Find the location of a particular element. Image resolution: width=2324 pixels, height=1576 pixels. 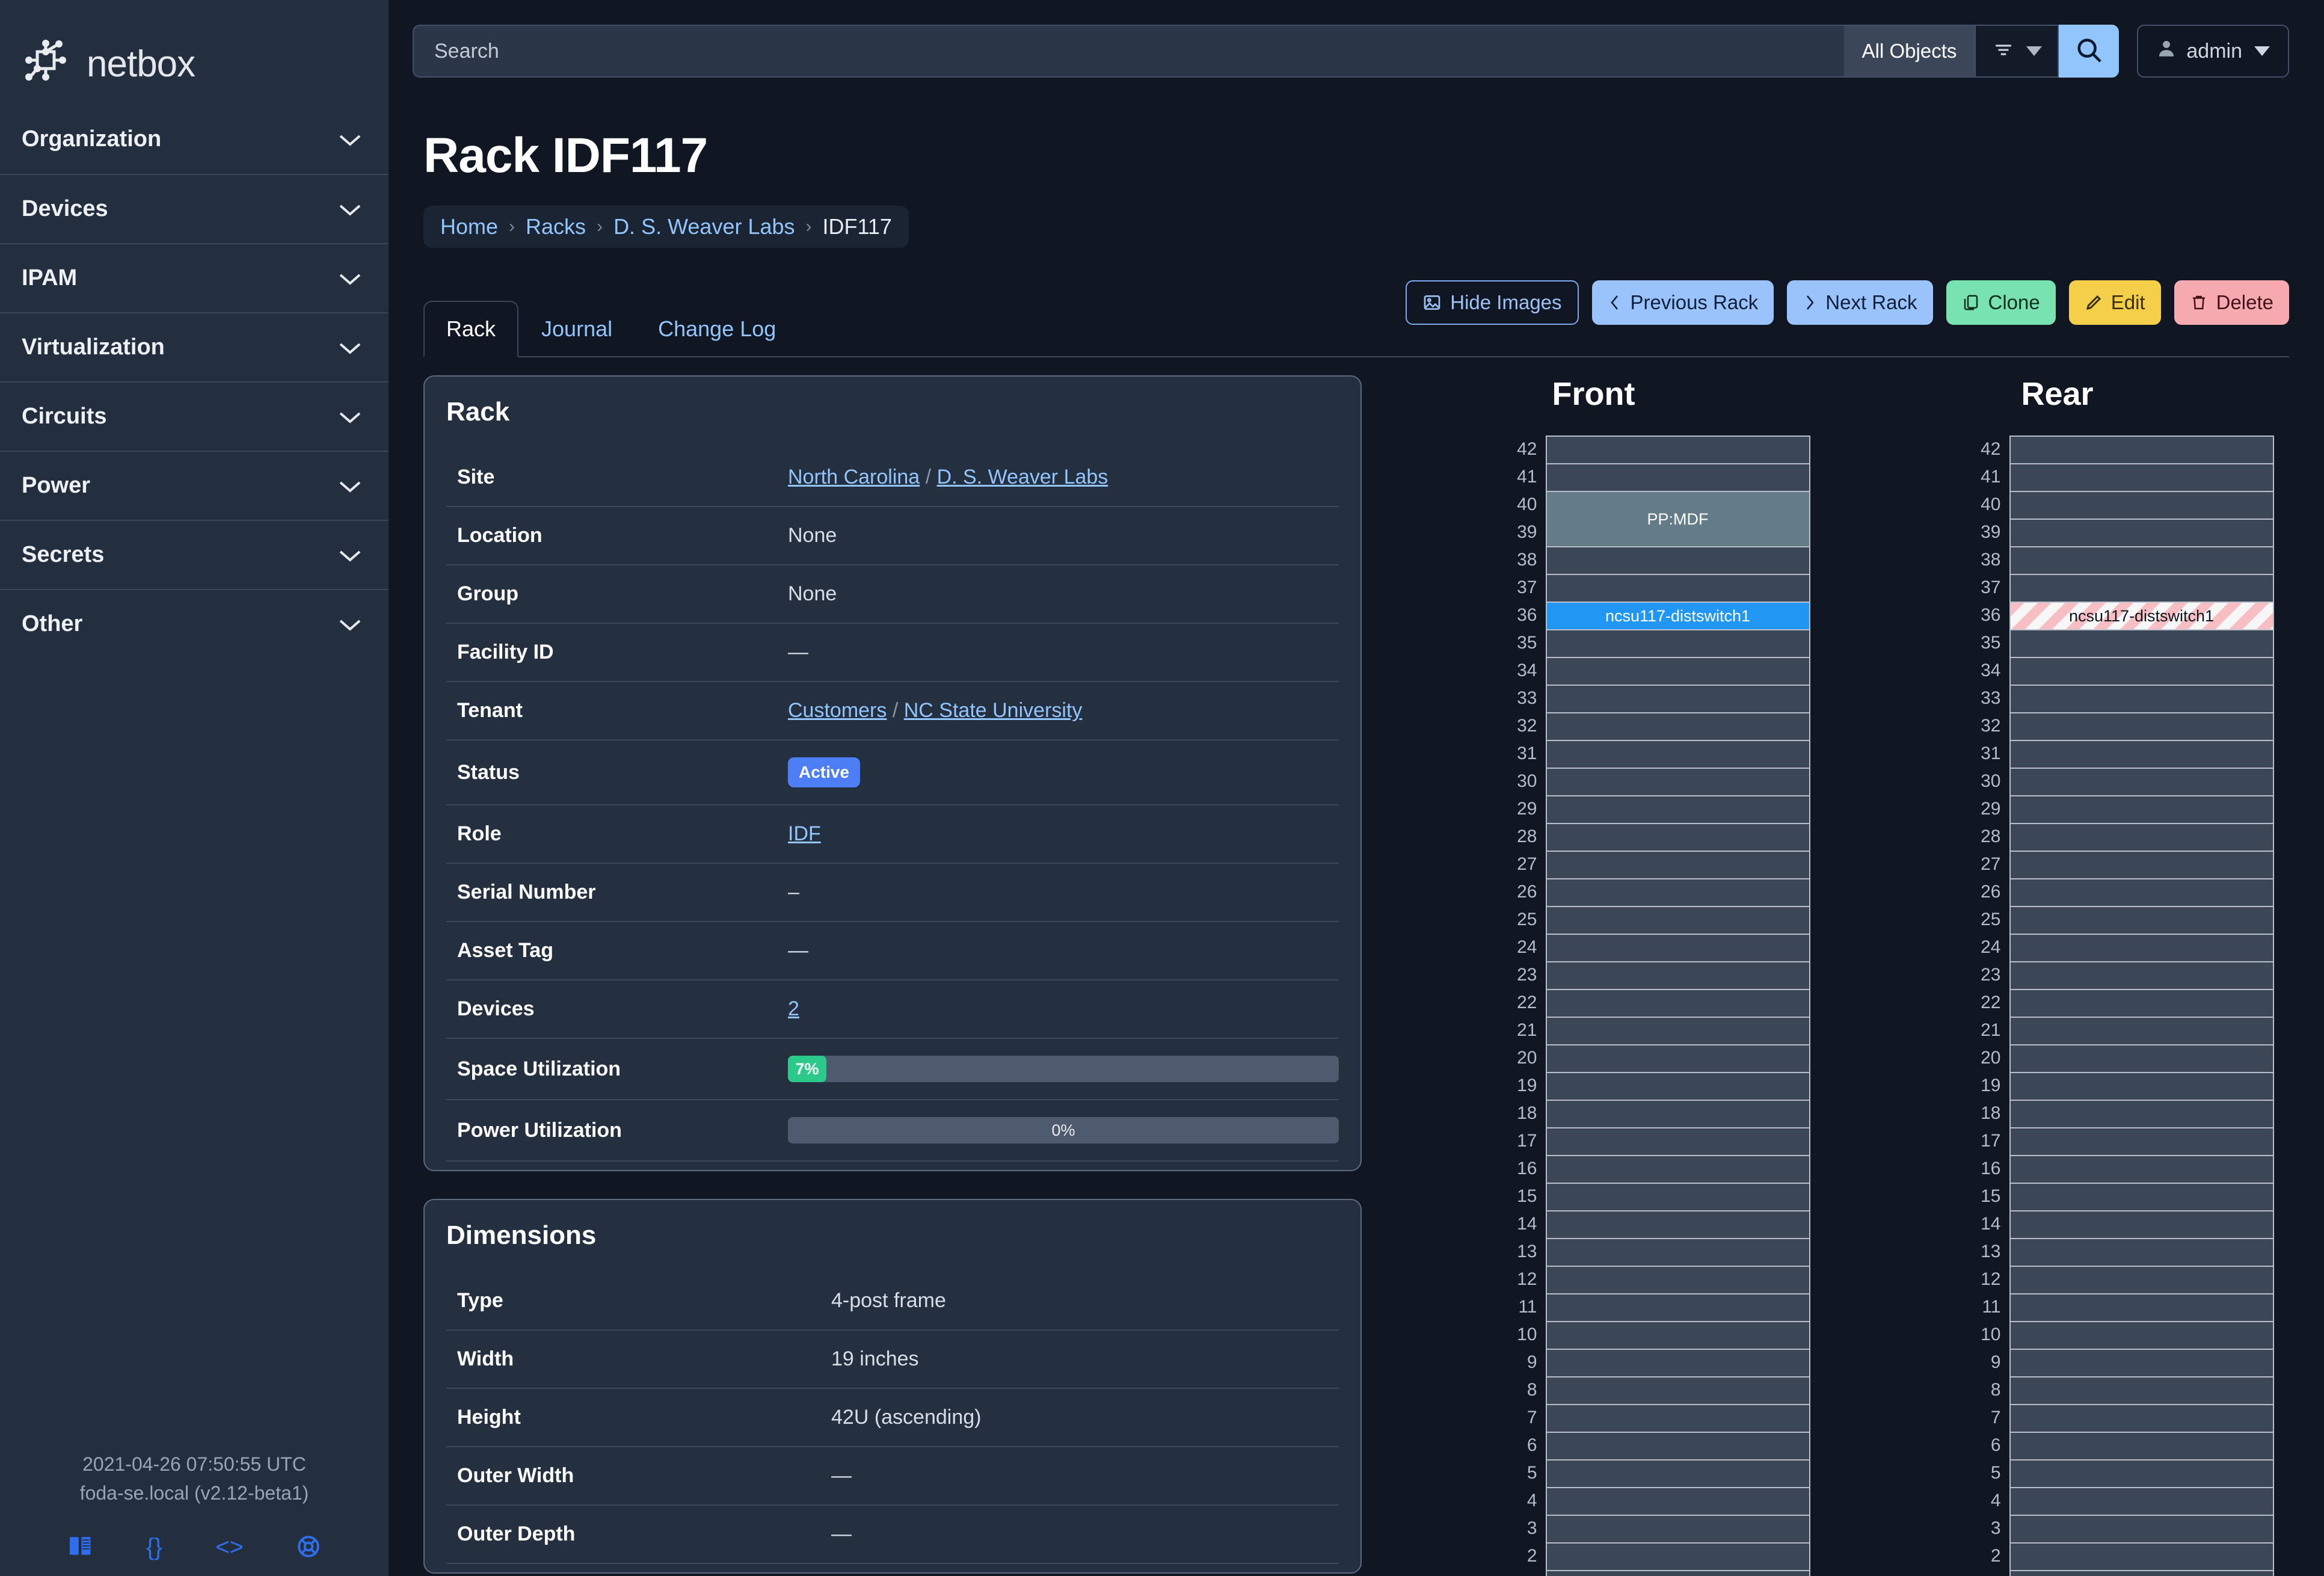

devices-count-link: 2 is located at coordinates (793, 1009).